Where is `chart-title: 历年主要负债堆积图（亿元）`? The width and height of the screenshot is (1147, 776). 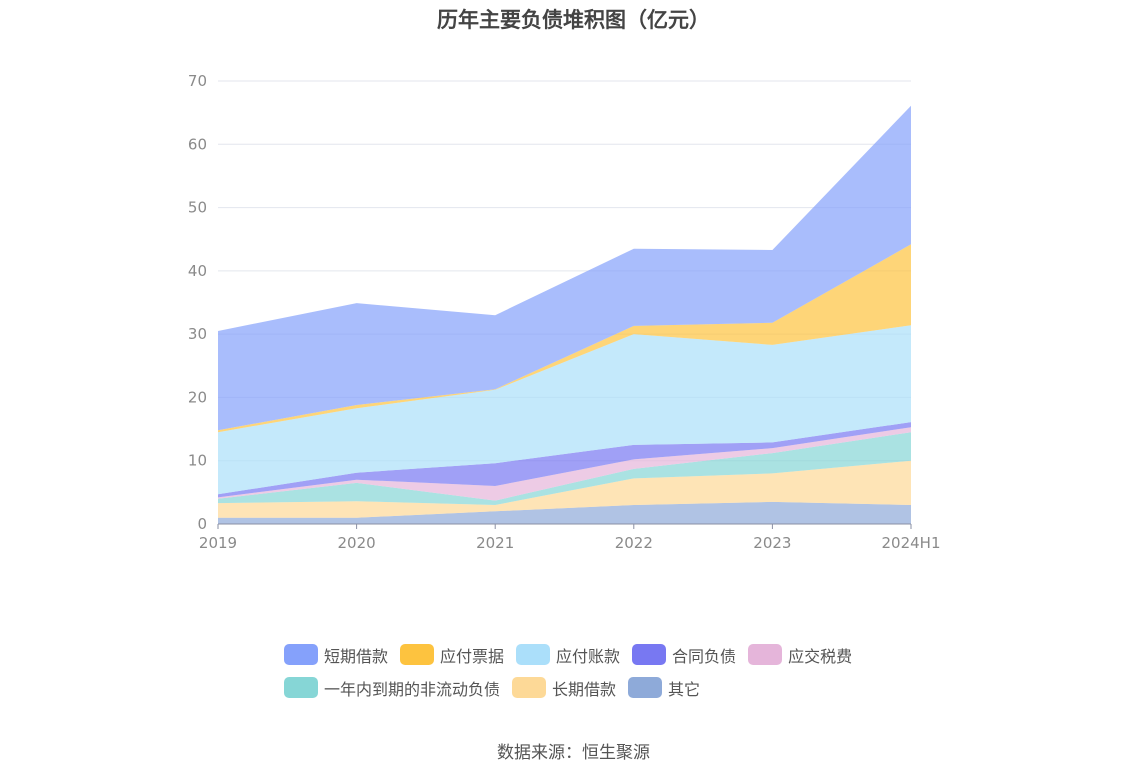 chart-title: 历年主要负债堆积图（亿元） is located at coordinates (573, 20).